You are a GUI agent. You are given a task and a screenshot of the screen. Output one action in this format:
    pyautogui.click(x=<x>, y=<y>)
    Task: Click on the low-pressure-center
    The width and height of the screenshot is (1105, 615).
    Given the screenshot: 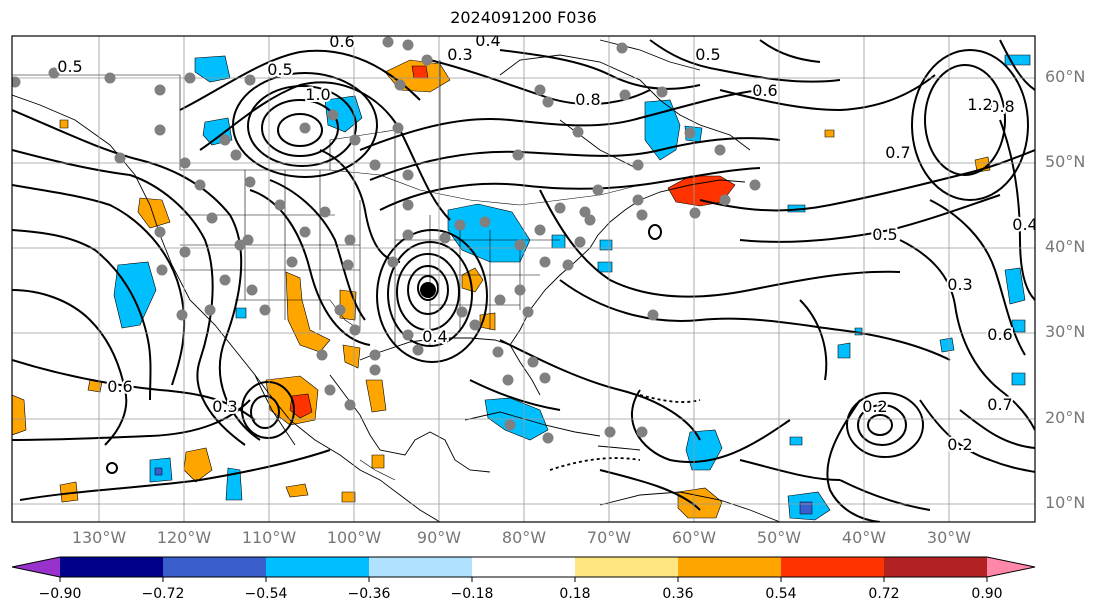 What is the action you would take?
    pyautogui.click(x=428, y=290)
    